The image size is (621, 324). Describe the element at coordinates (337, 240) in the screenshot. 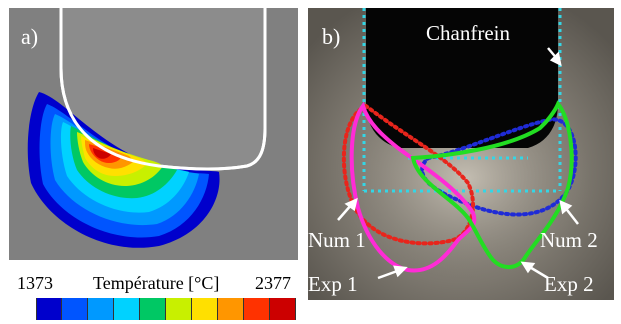

I see `num1-annotation: Num 1` at that location.